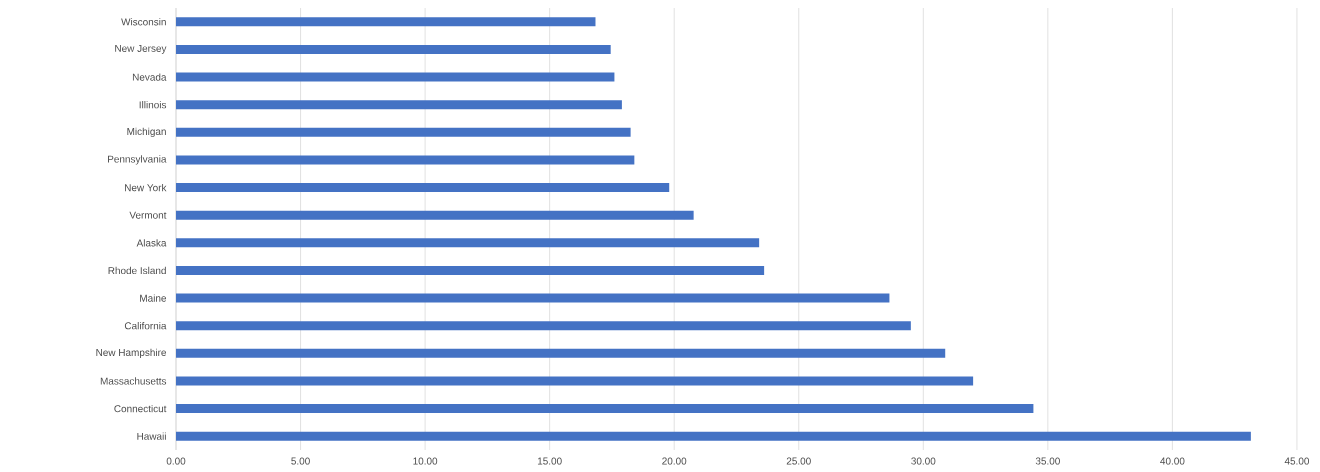 The width and height of the screenshot is (1320, 472). Describe the element at coordinates (140, 408) in the screenshot. I see `y-tick-label: Connecticut` at that location.